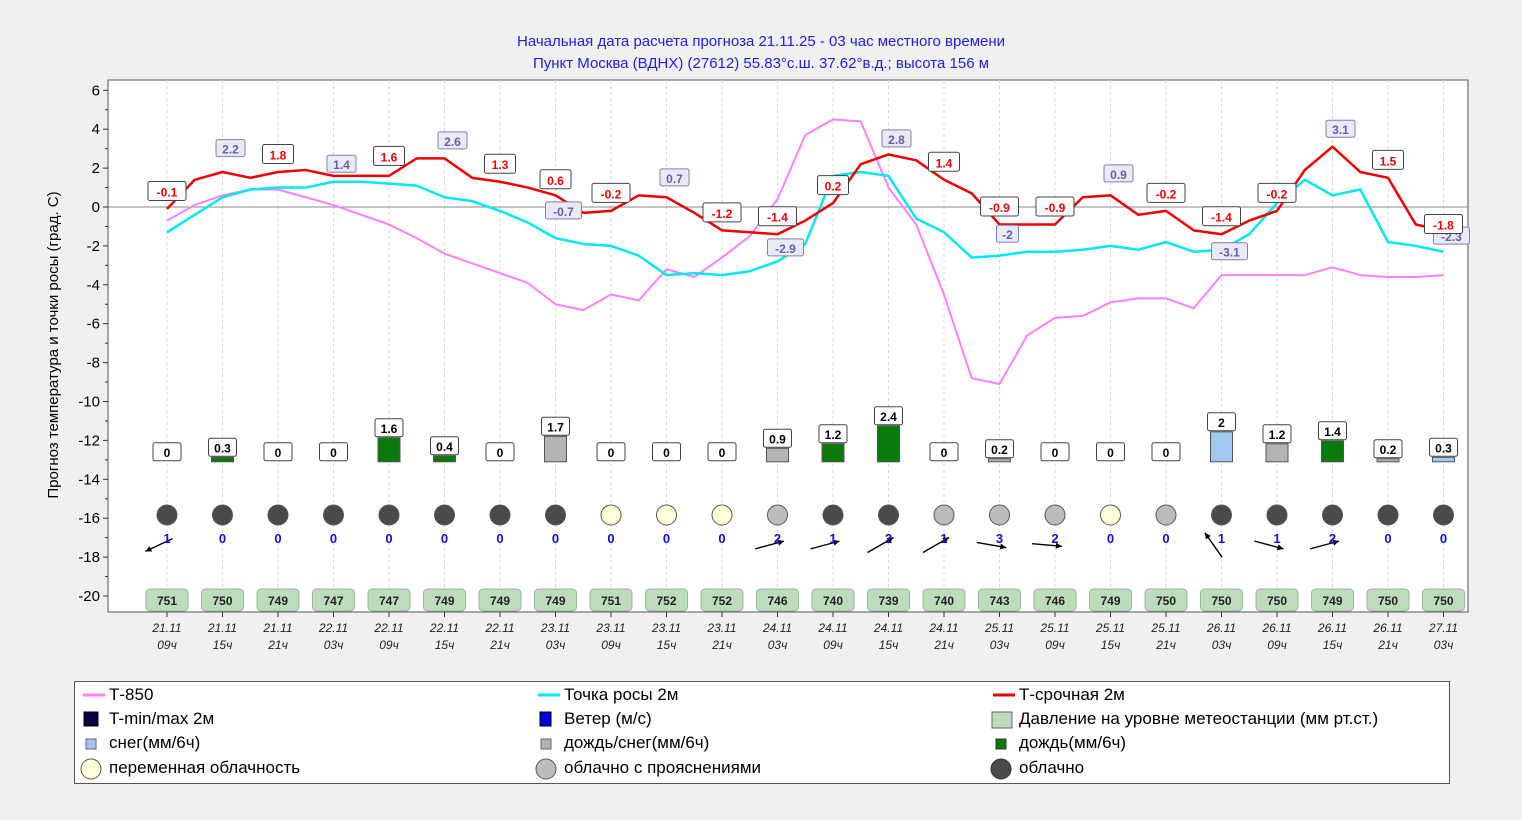 This screenshot has width=1522, height=820. What do you see at coordinates (1001, 744) in the screenshot?
I see `rain-swatch` at bounding box center [1001, 744].